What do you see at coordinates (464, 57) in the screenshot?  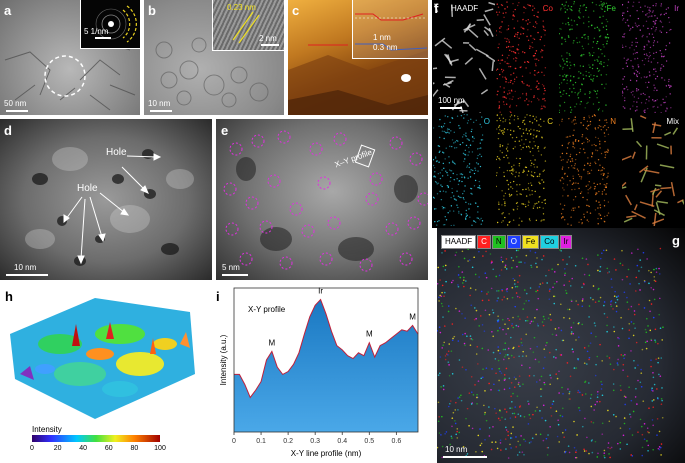 I see `eds-map-haadf: HAADF` at bounding box center [464, 57].